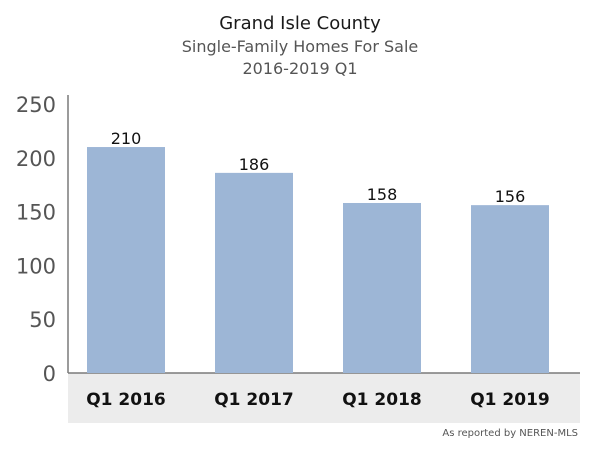  What do you see at coordinates (36, 159) in the screenshot?
I see `y-tick-label: 200` at bounding box center [36, 159].